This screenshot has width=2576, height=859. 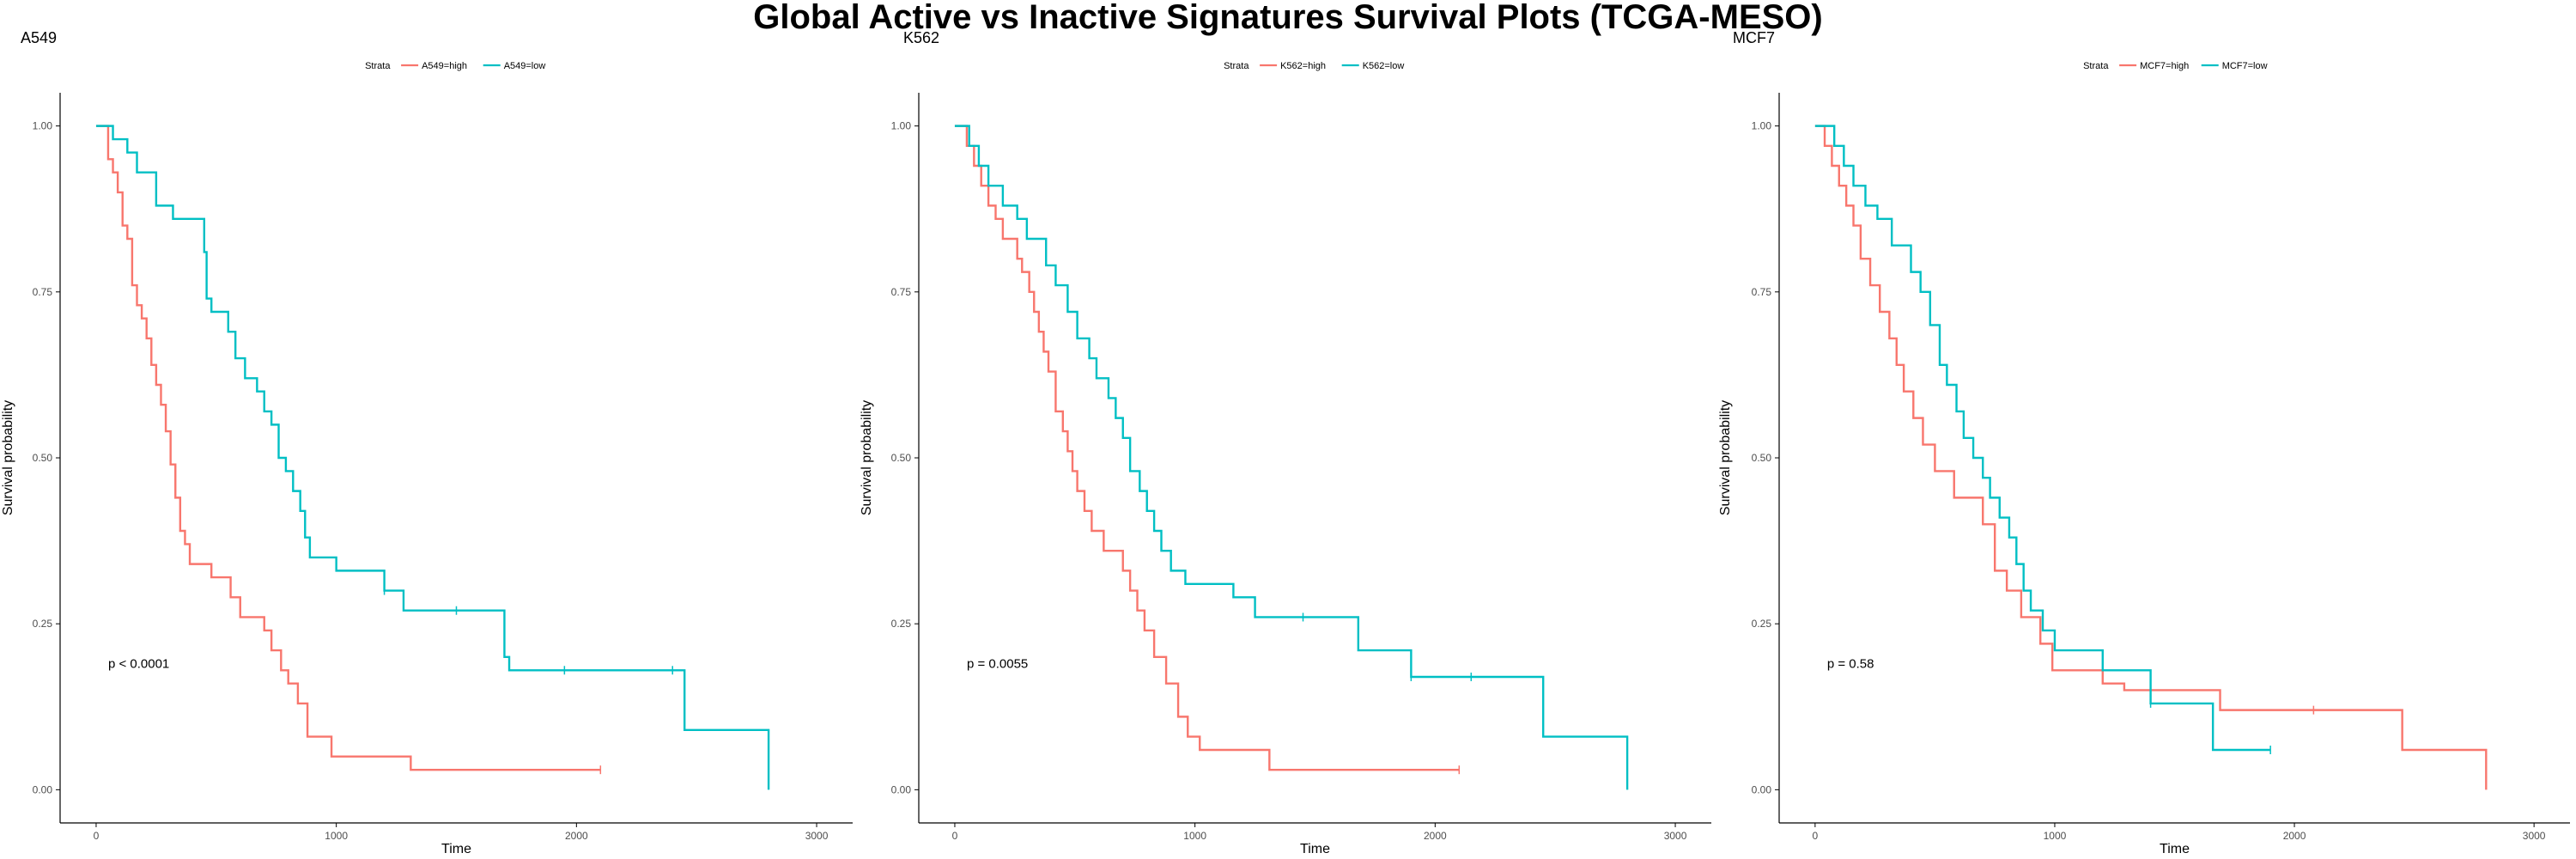 I want to click on legend: Strata A549=high A549=low, so click(x=455, y=66).